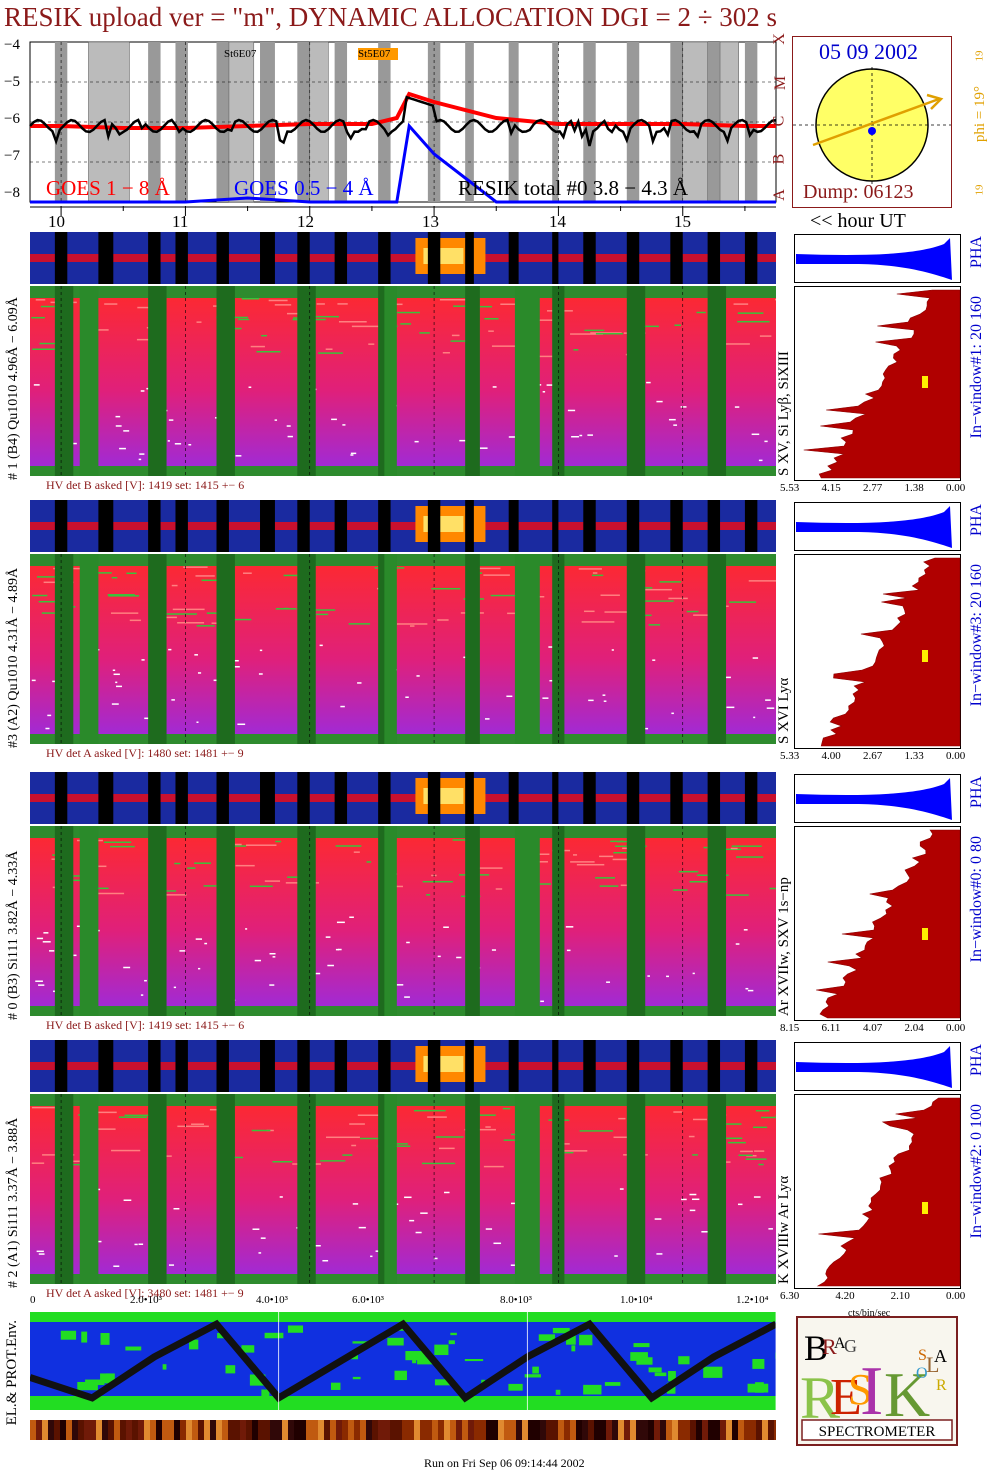 Image resolution: width=1004 pixels, height=1477 pixels. I want to click on panel-3-histogram-xtick: 1.33, so click(914, 756).